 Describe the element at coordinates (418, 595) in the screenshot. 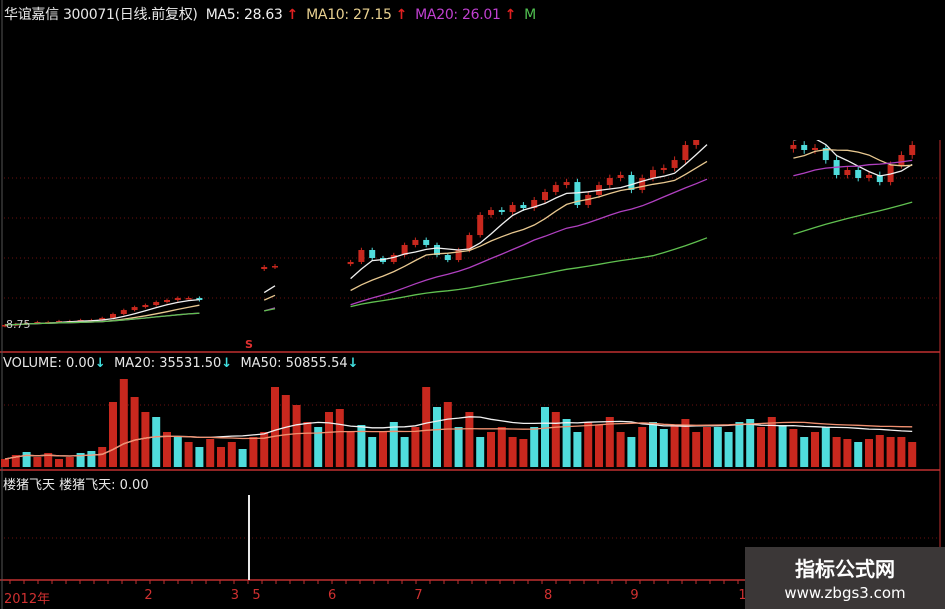

I see `x-axis-label: 7` at that location.